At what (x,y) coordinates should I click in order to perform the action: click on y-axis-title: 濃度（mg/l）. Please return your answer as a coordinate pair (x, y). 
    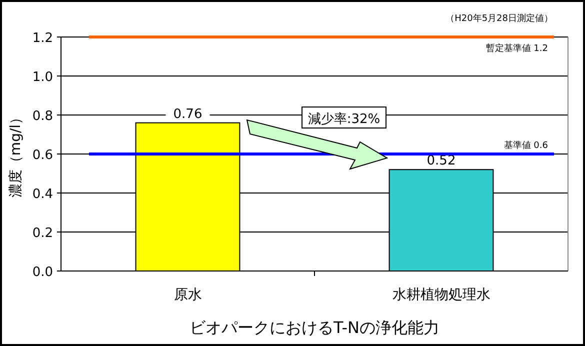
    Looking at the image, I should click on (16, 154).